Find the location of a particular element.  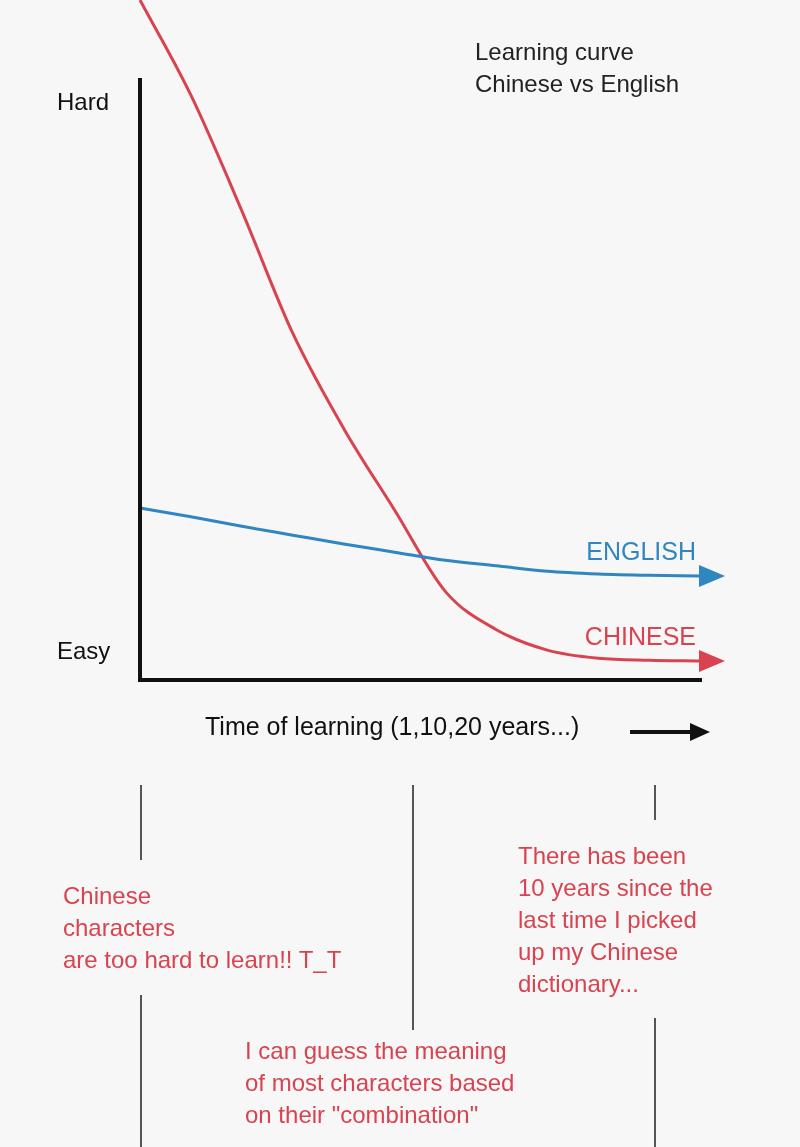

text: Chinese characters are too hard to learn!! T_T is located at coordinates (202, 928).